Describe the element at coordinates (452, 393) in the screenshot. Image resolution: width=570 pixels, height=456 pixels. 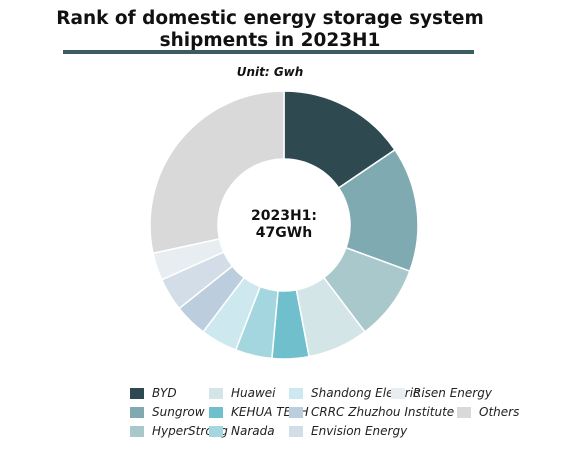
I see `legend-label: Risen Energy` at that location.